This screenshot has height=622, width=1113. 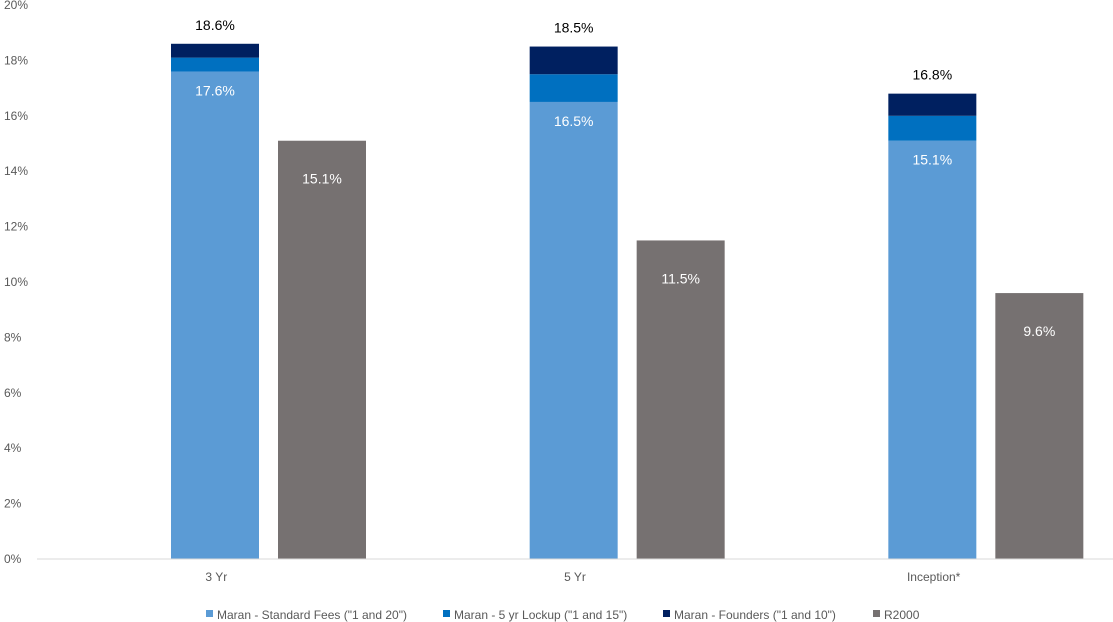 I want to click on y-tick-label: 16%, so click(x=16, y=116).